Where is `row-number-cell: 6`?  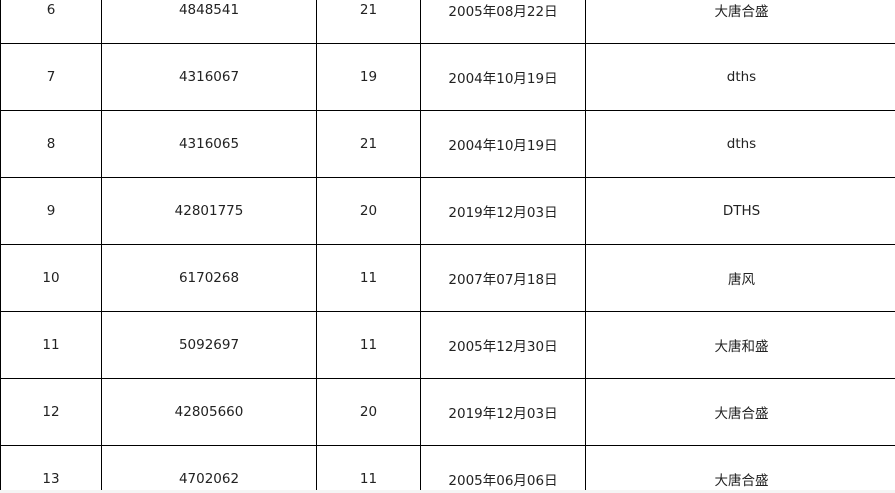
row-number-cell: 6 is located at coordinates (51, 22).